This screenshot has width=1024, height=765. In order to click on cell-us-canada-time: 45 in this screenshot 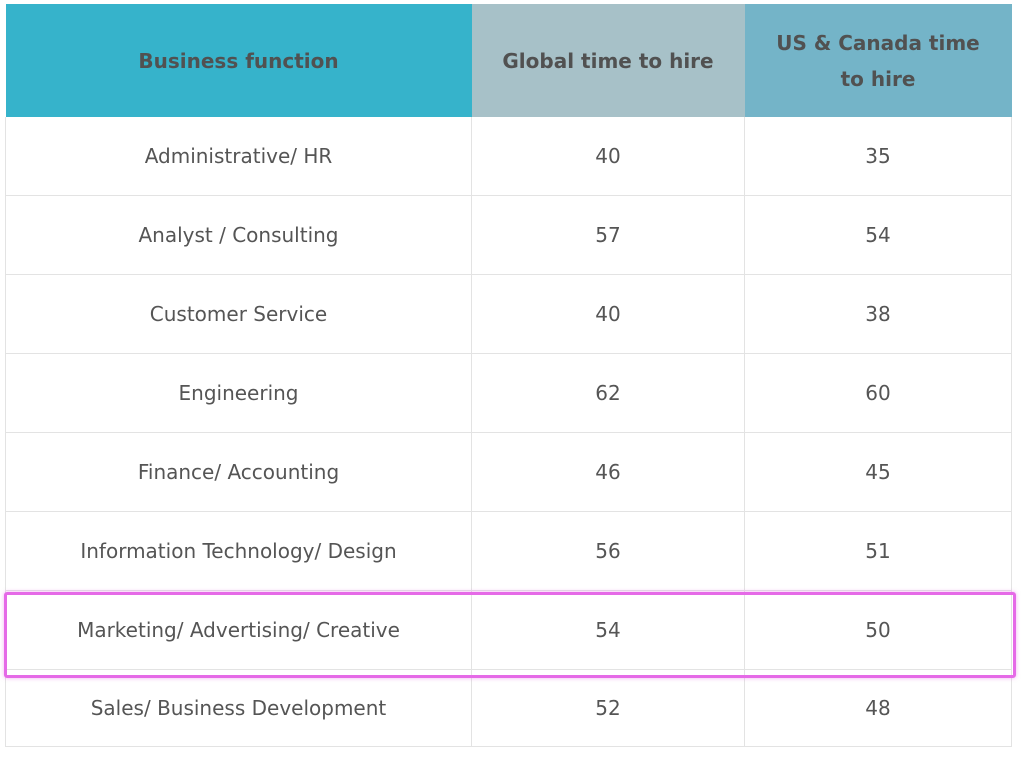, I will do `click(878, 472)`.